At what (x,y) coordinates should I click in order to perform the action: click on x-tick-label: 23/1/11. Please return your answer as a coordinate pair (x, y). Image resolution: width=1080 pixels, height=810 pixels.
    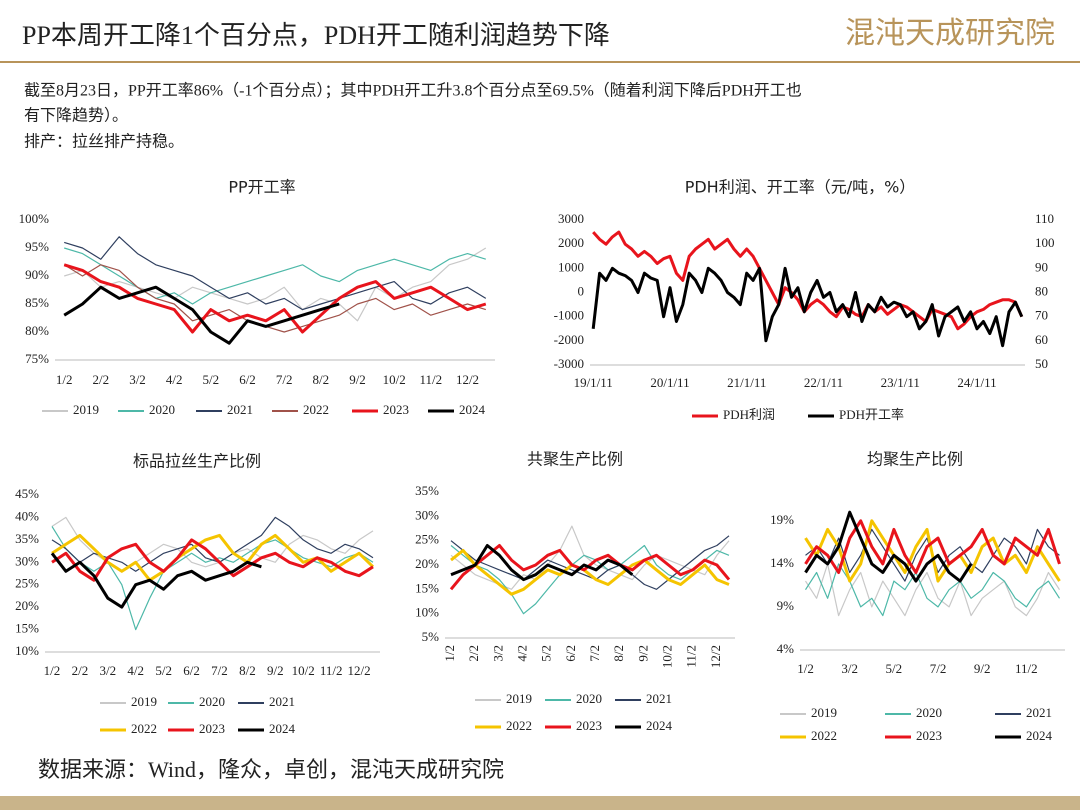
    Looking at the image, I should click on (900, 382).